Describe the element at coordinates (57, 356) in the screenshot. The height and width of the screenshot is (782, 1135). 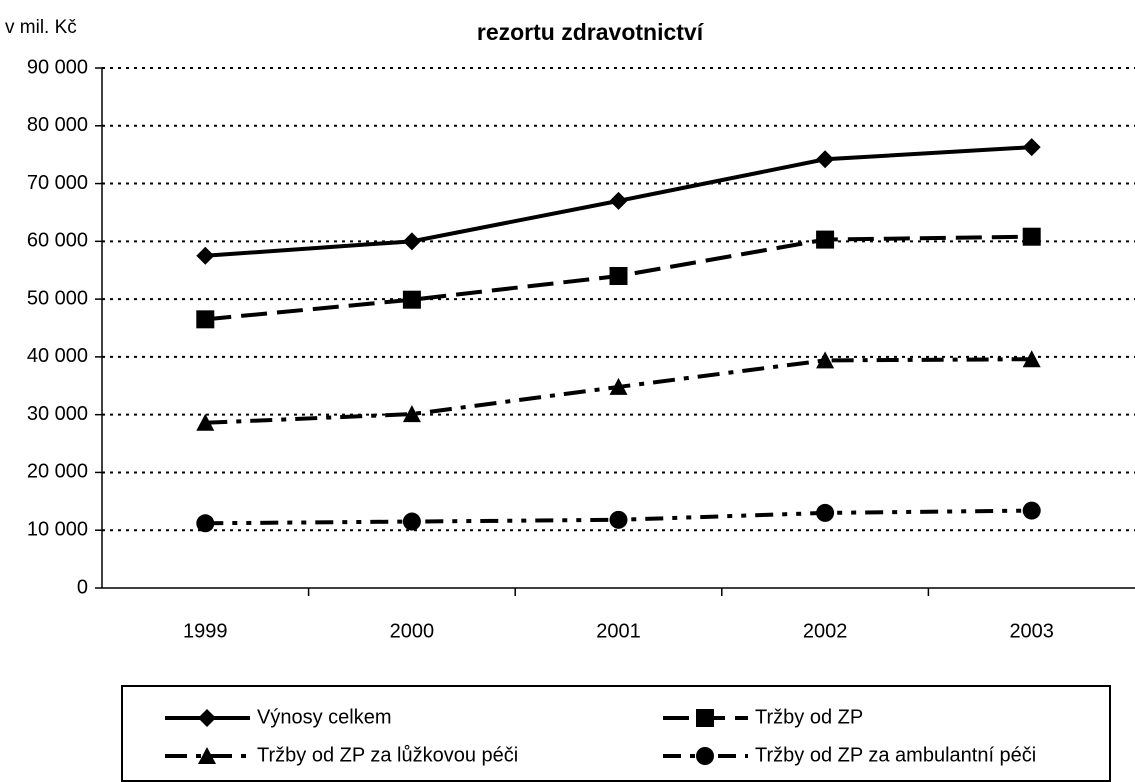
I see `y-tick-label: 40 000` at that location.